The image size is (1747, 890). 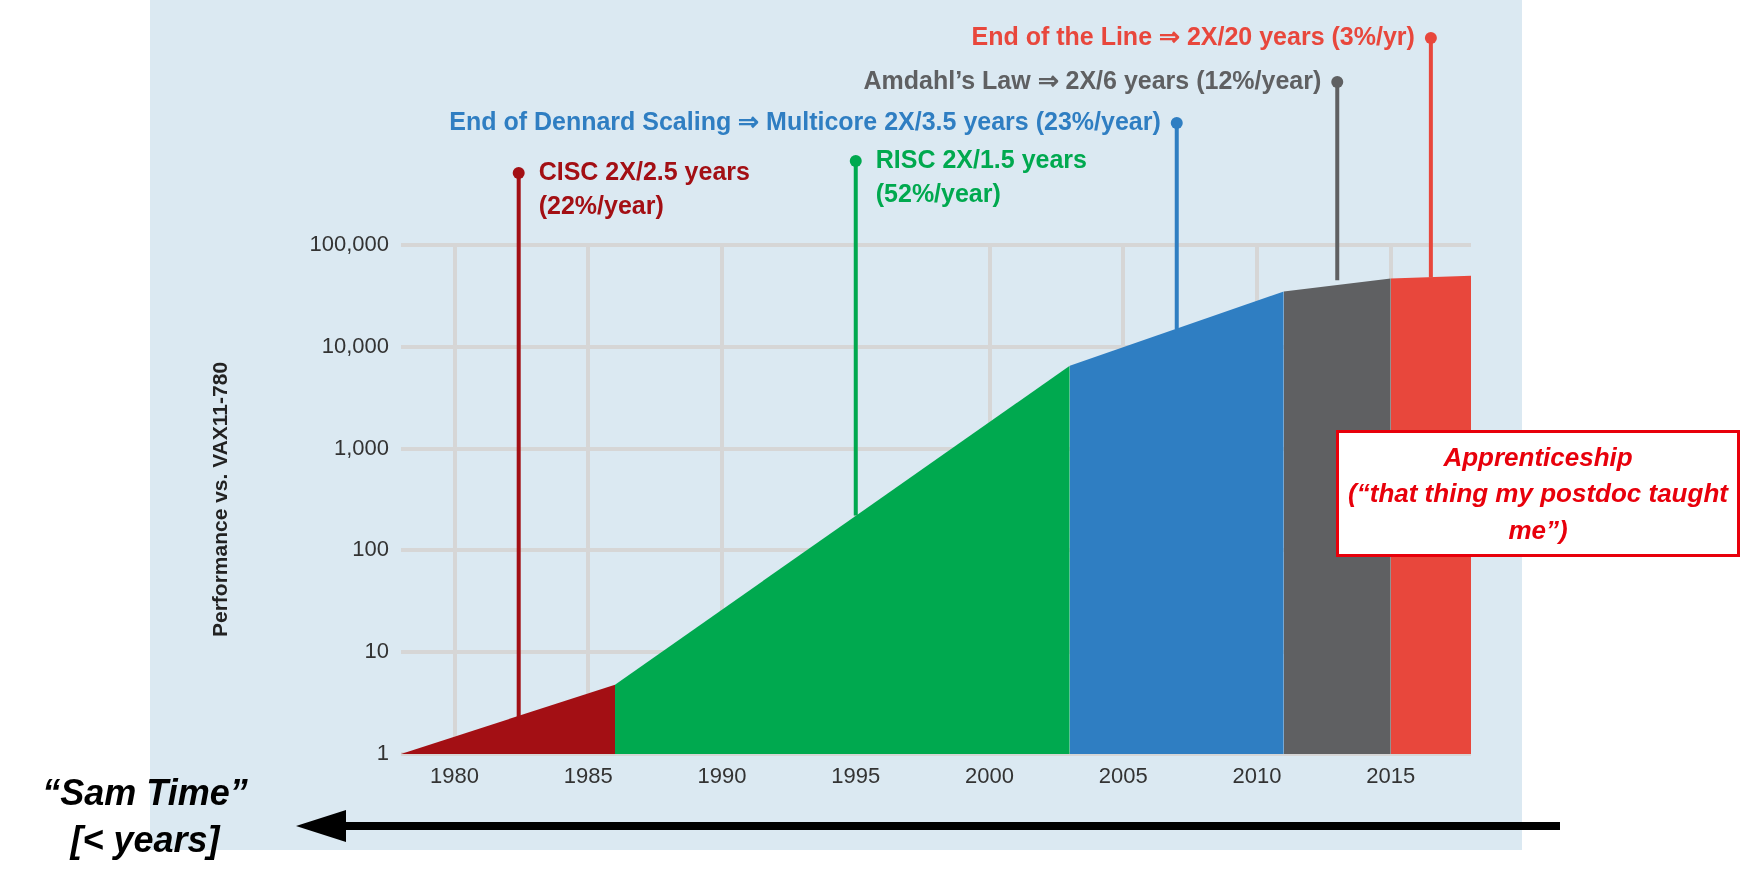 What do you see at coordinates (361, 447) in the screenshot?
I see `y-tick-label: 1,000` at bounding box center [361, 447].